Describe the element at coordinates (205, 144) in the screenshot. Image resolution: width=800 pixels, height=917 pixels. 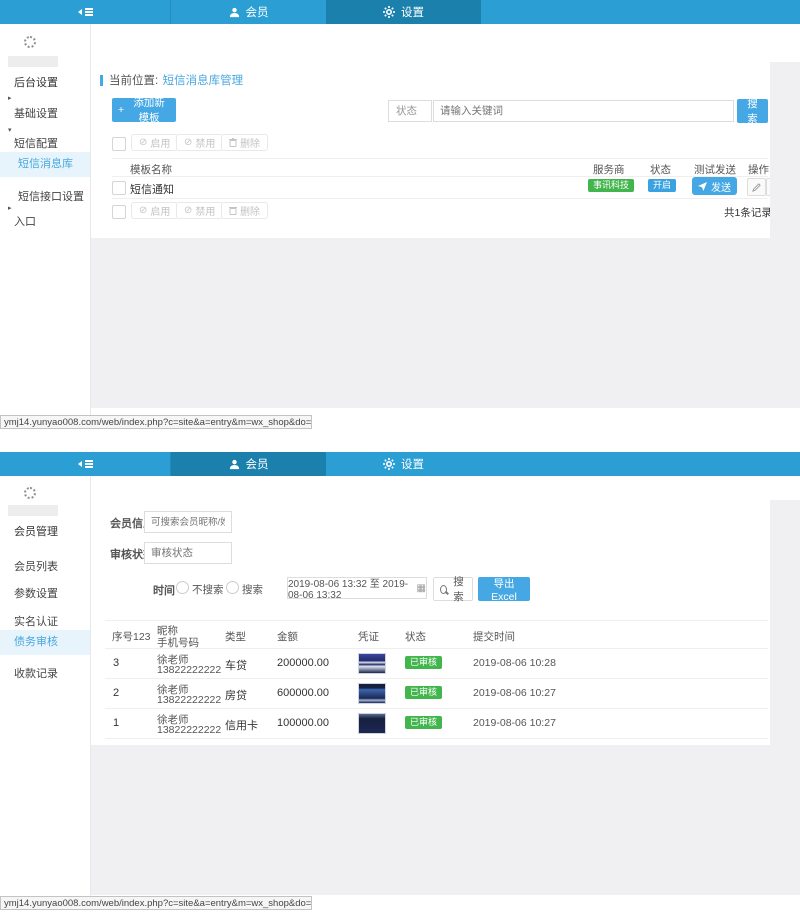
I see `disable-label: 禁用` at that location.